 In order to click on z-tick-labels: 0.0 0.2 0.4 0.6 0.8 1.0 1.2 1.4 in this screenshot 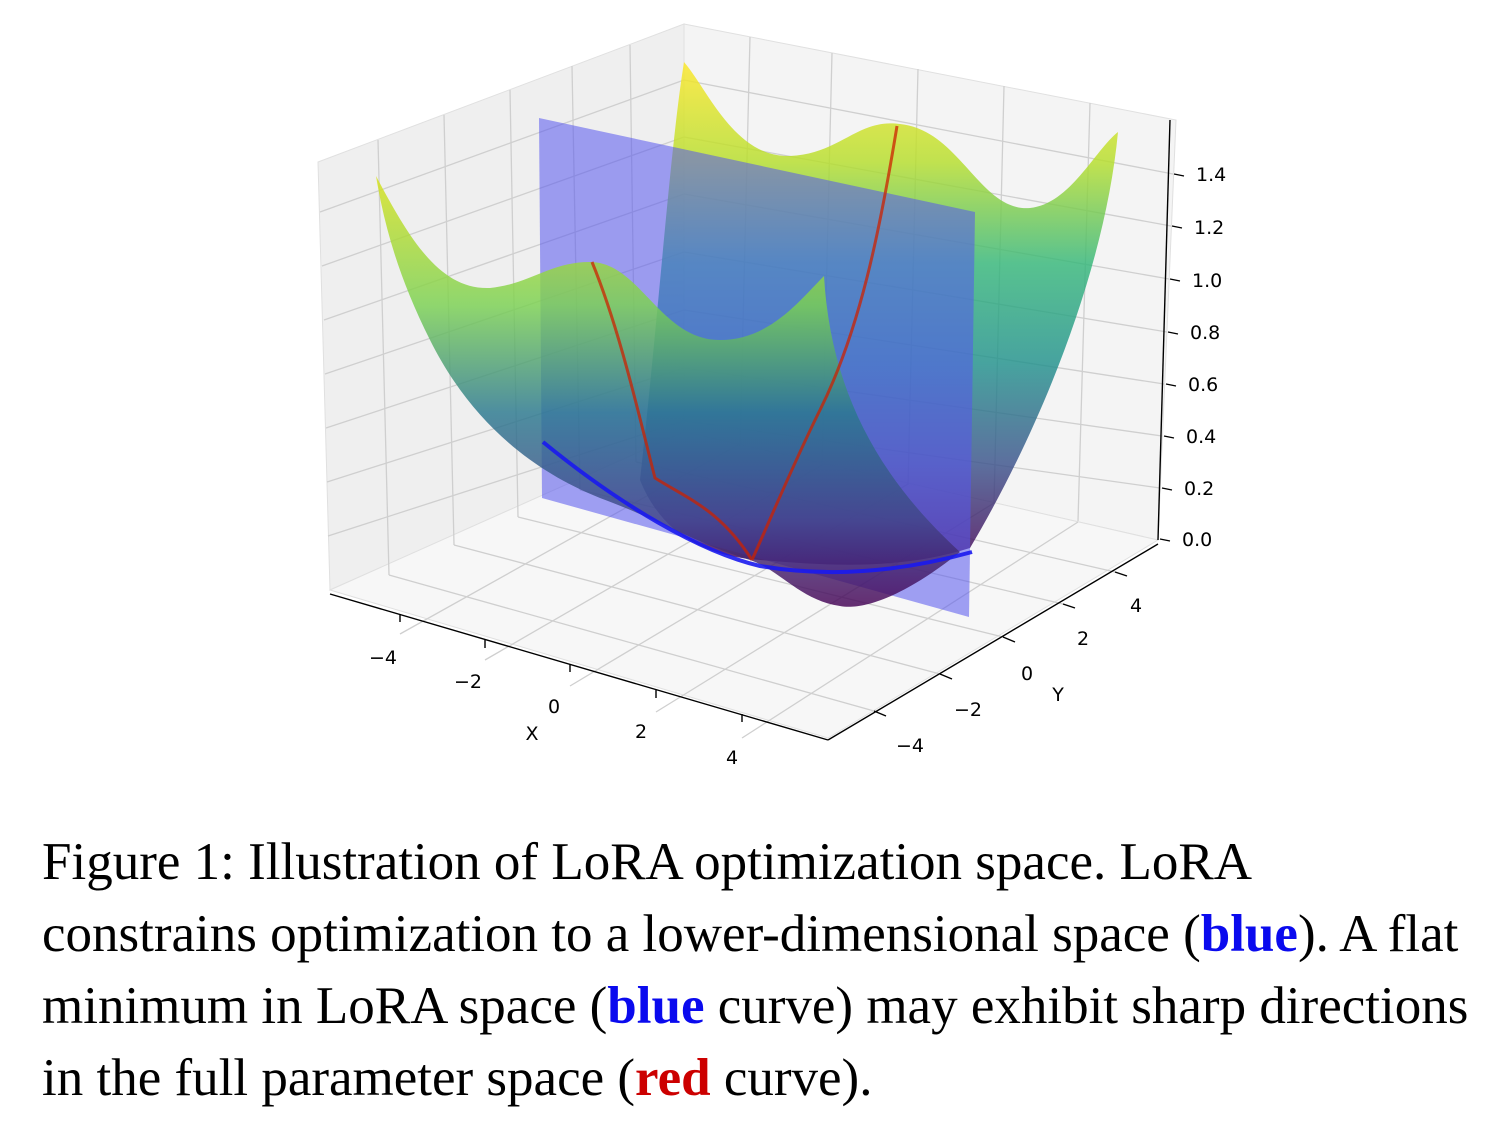, I will do `click(1204, 357)`.